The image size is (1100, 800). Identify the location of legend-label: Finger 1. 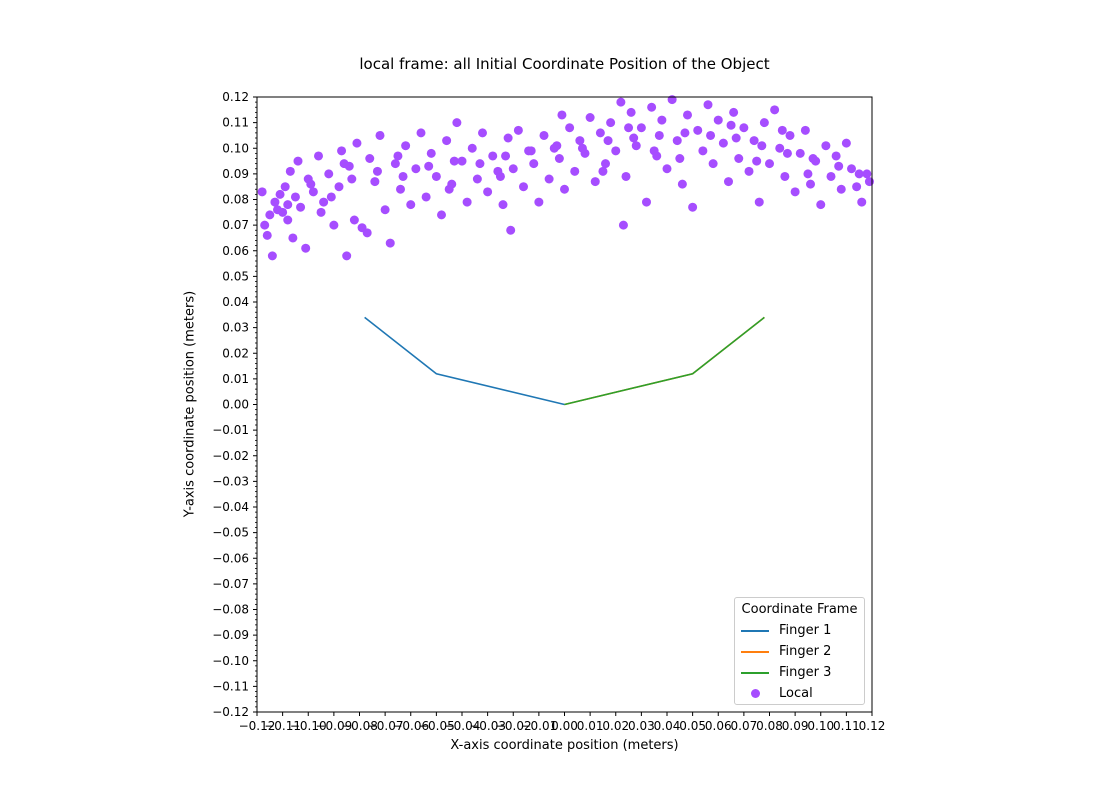
(805, 630).